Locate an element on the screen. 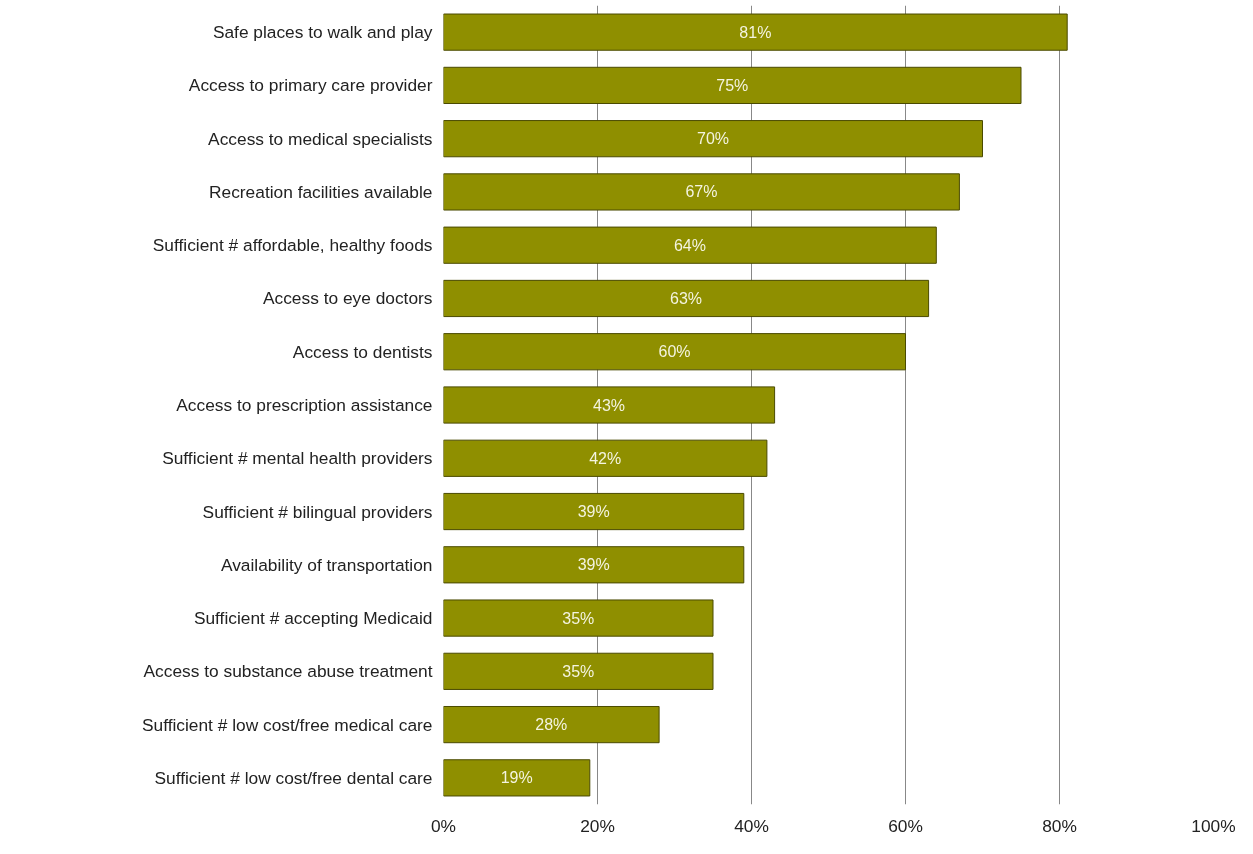  y-tick-label: Access to primary care provider is located at coordinates (310, 85).